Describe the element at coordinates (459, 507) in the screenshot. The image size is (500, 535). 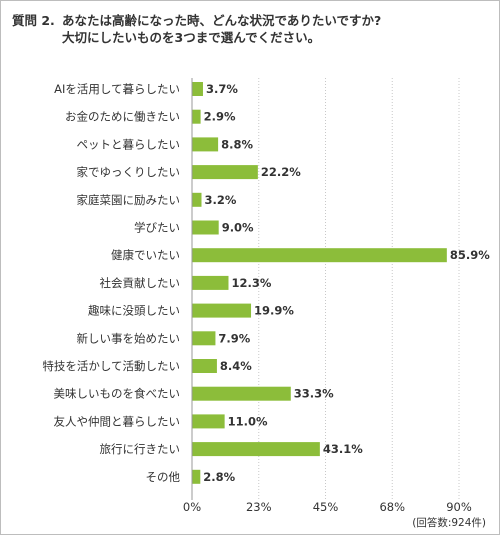
I see `x-tick-label: 90%` at that location.